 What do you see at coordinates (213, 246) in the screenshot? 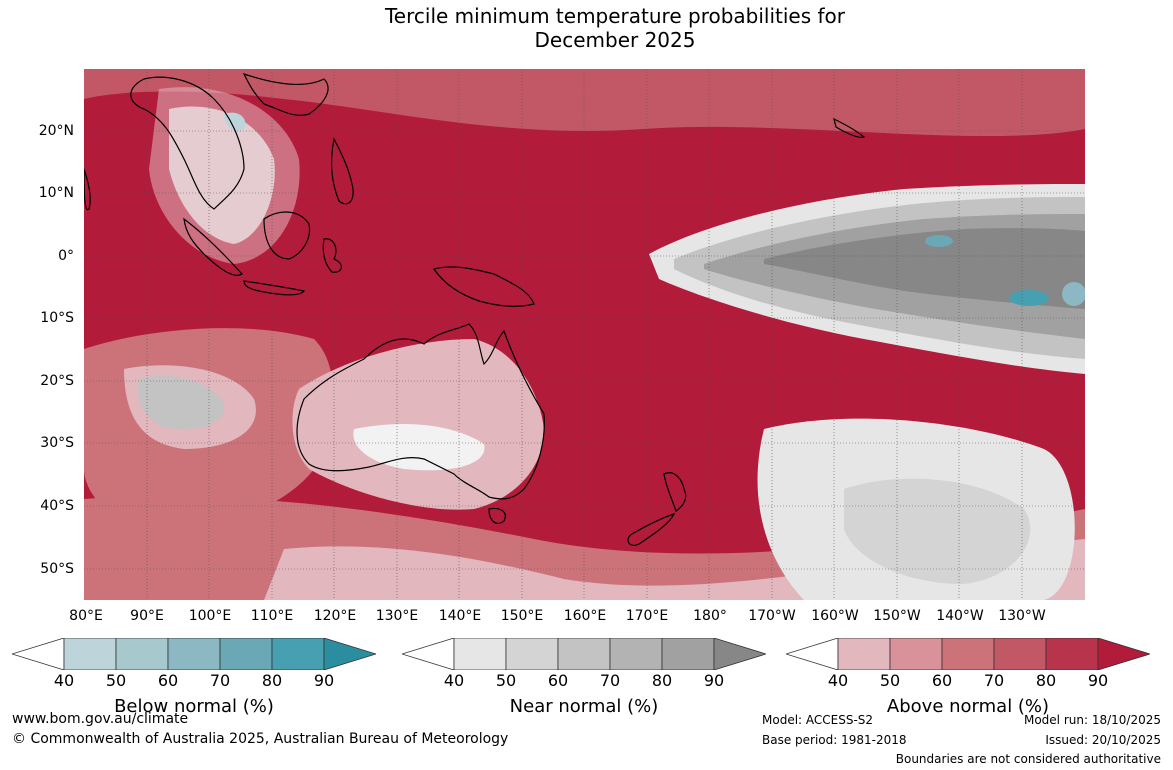
I see `coast-sumatra` at bounding box center [213, 246].